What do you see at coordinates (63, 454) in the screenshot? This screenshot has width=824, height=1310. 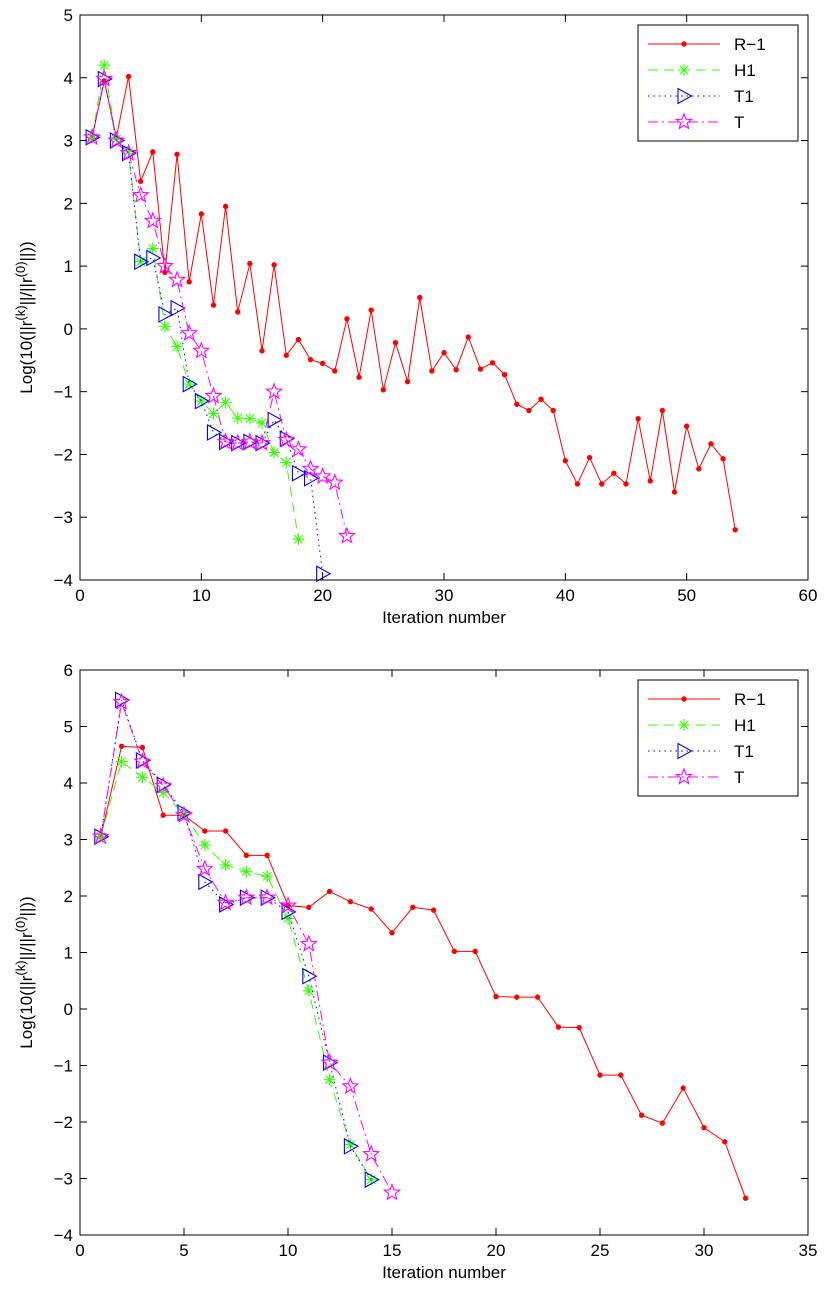 I see `chart-0-y-tick-label: −2` at bounding box center [63, 454].